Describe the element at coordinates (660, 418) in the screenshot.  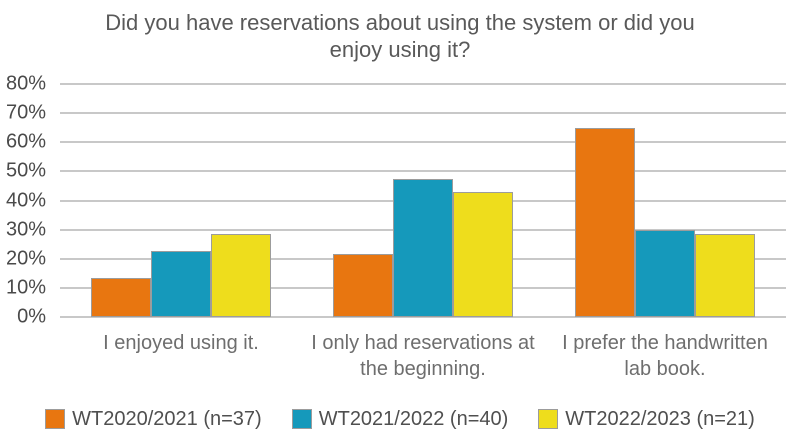
I see `legend-label-2: WT2022/2023 (n=21)` at that location.